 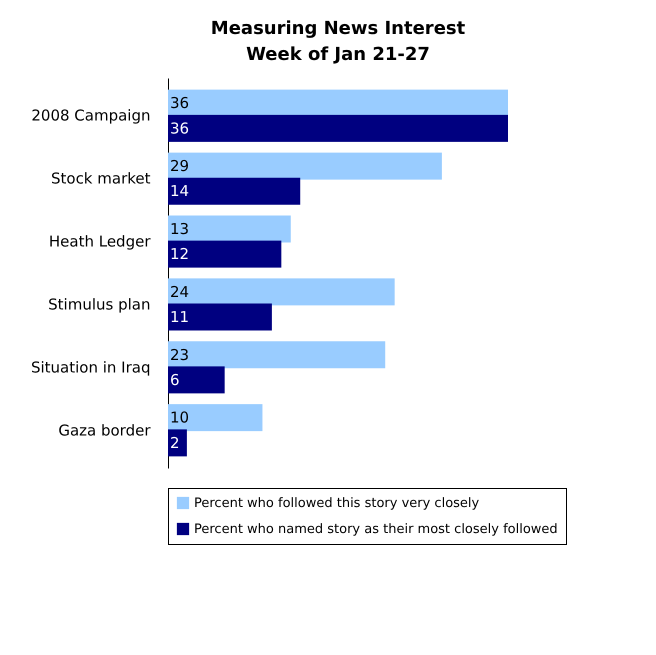 I want to click on data-label: 2, so click(x=175, y=443).